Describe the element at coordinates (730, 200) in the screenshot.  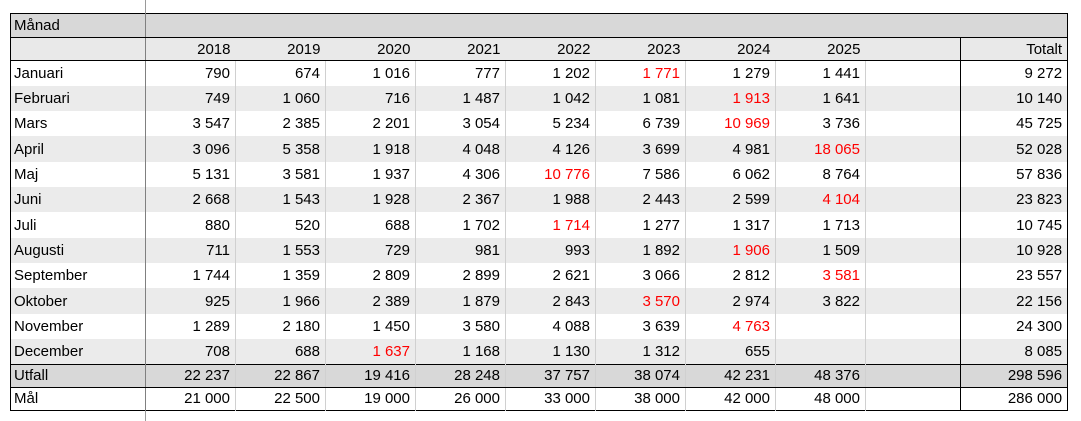
I see `cell-juni-2024: 2 599` at that location.